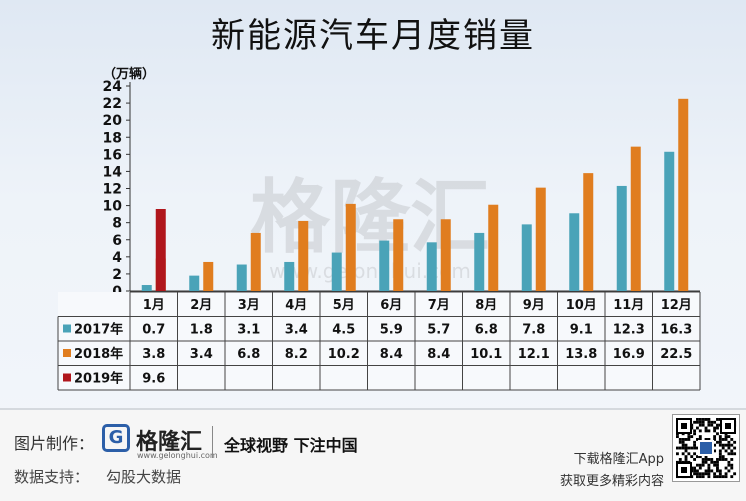 The width and height of the screenshot is (746, 501). I want to click on x-tick-label: 11月, so click(628, 305).